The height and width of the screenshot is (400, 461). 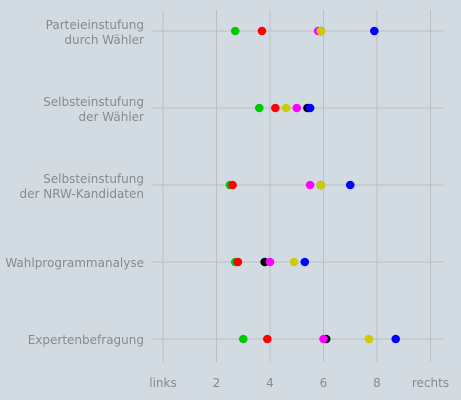 I want to click on x-tick-2: 2, so click(x=217, y=383).